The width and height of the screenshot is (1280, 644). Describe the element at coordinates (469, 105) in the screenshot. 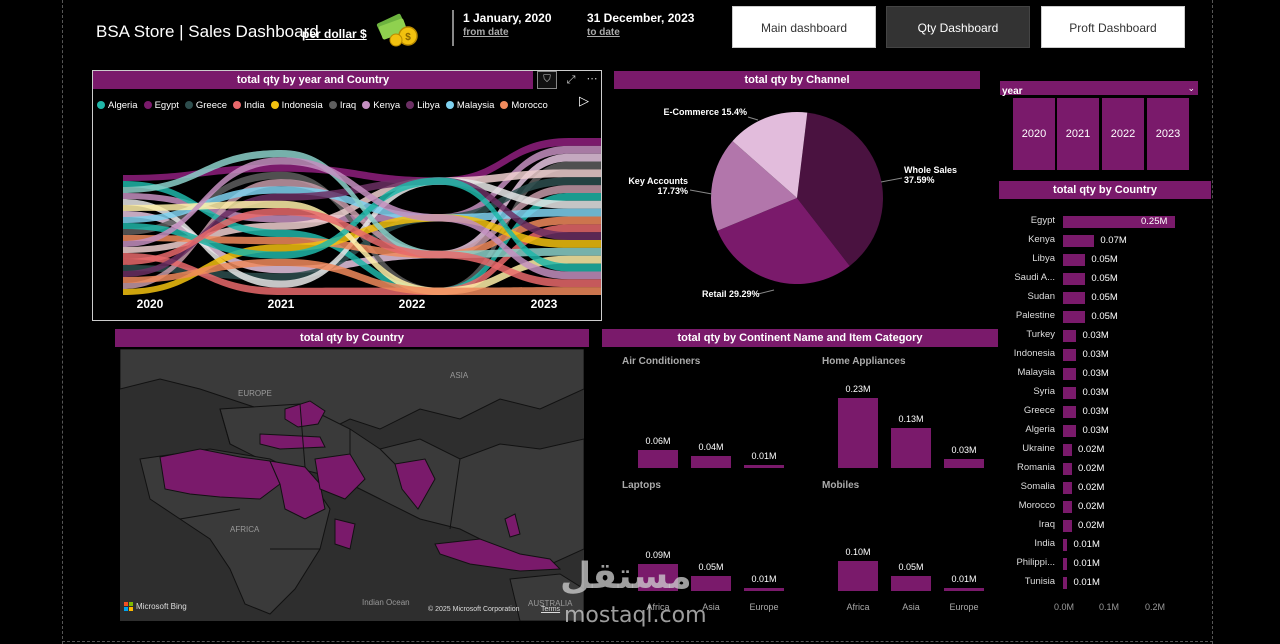

I see `legend-item: Malaysia` at that location.